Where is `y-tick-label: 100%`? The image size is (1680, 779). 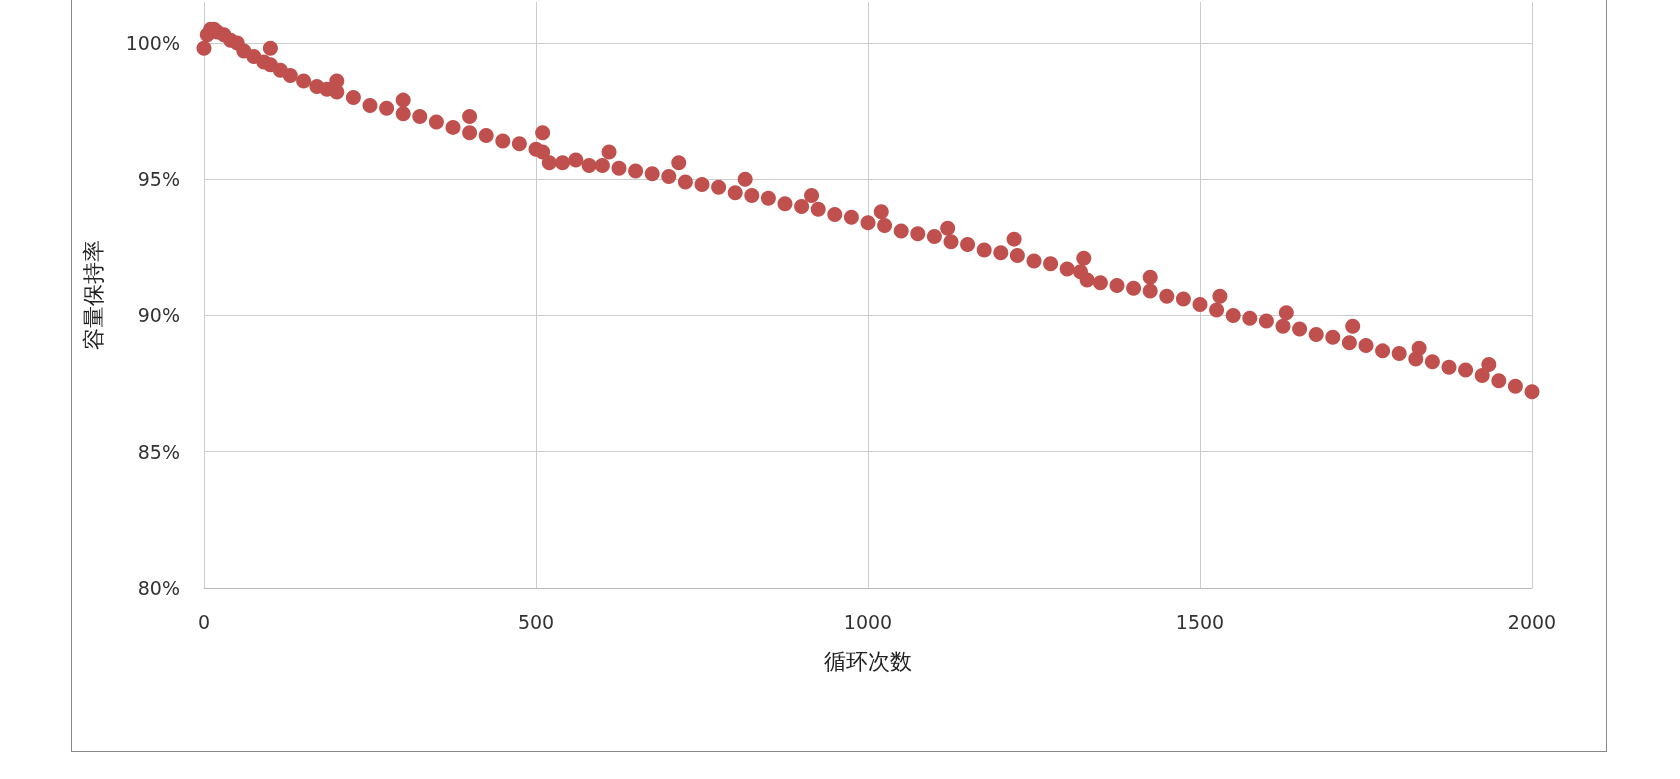 y-tick-label: 100% is located at coordinates (152, 42).